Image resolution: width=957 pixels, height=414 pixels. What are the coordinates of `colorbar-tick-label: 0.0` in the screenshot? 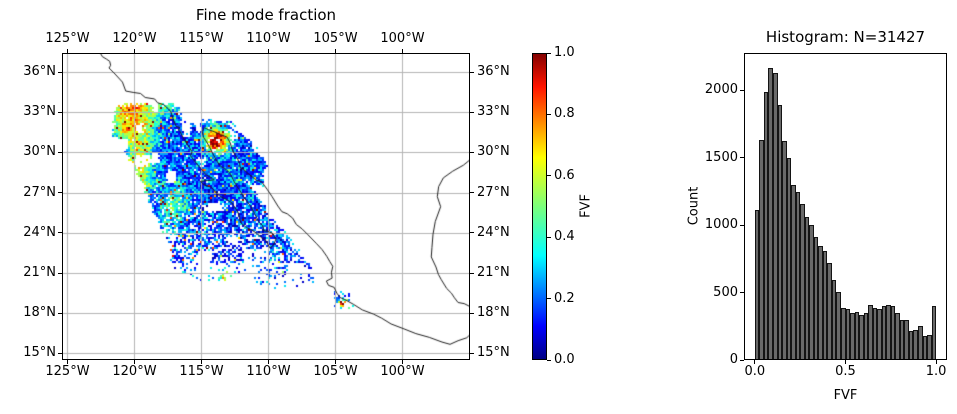 It's located at (564, 359).